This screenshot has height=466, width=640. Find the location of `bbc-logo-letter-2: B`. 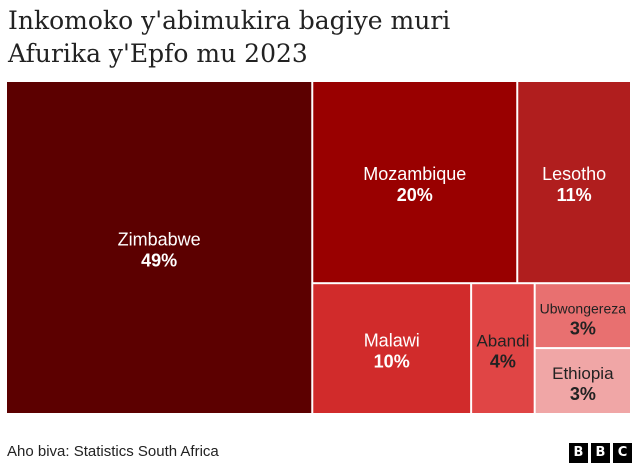

bbc-logo-letter-2: B is located at coordinates (600, 453).